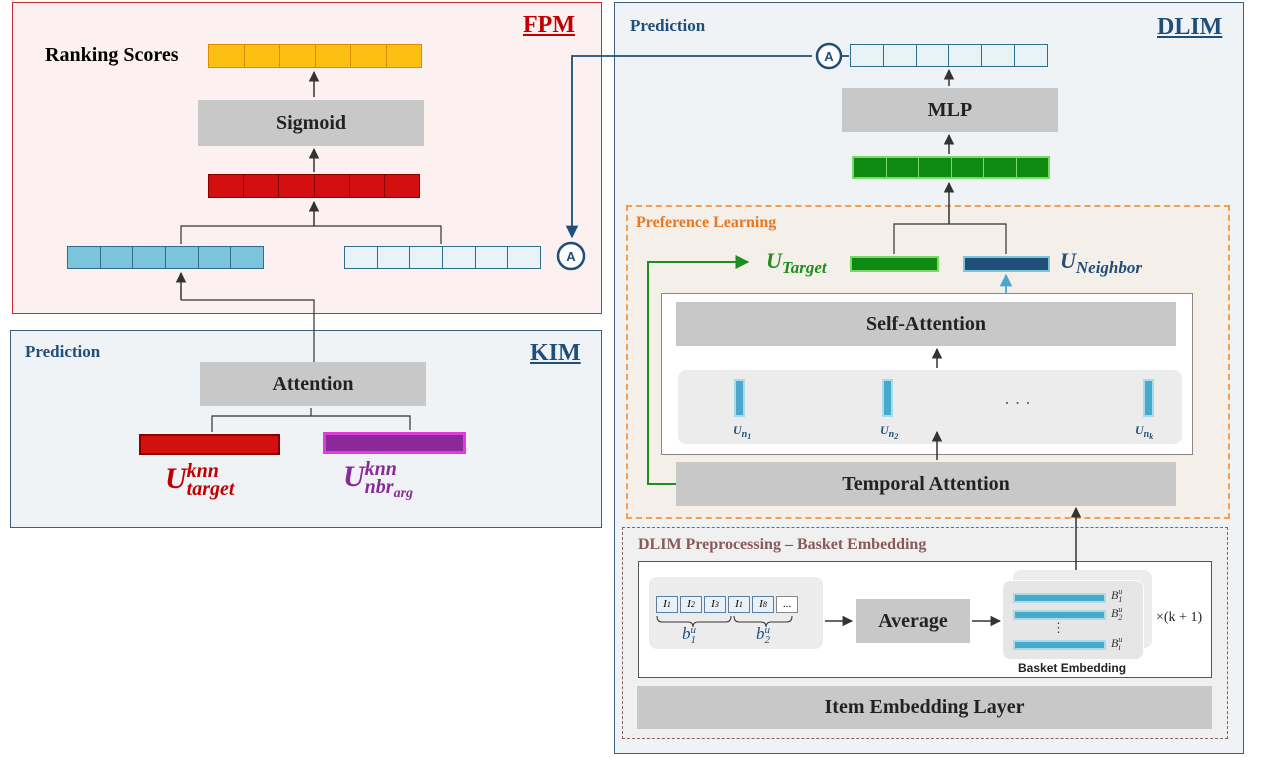 The width and height of the screenshot is (1275, 757). I want to click on dlim-prediction-vector, so click(949, 55).